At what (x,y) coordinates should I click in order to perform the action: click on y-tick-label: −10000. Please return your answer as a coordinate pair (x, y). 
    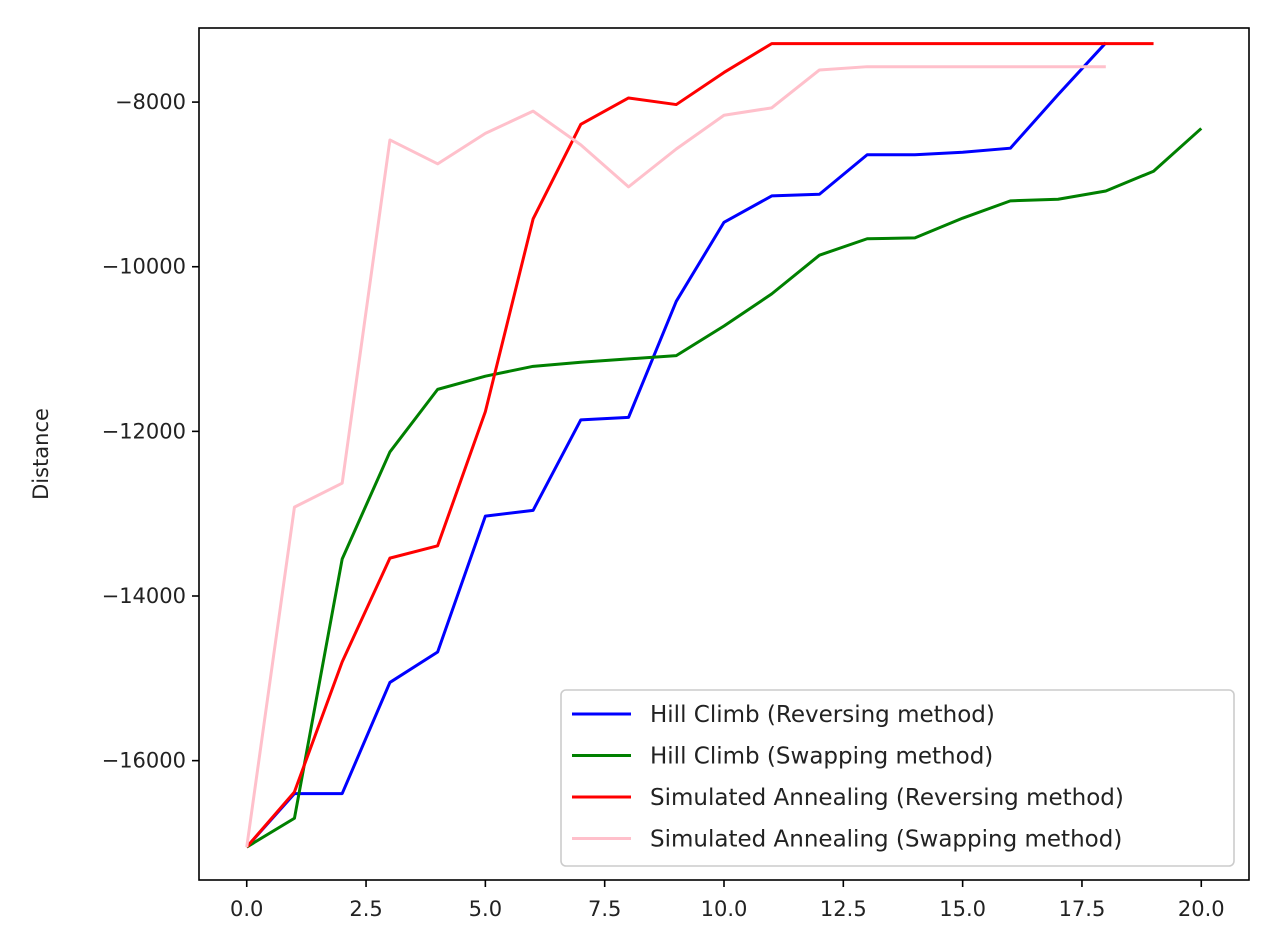
    Looking at the image, I should click on (144, 267).